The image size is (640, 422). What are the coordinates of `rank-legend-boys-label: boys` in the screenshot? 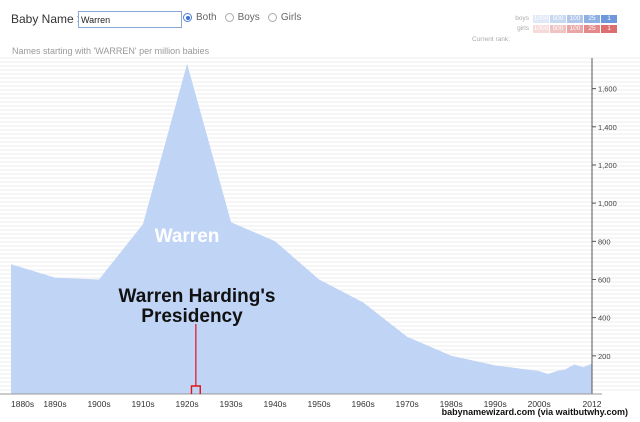 It's located at (522, 18).